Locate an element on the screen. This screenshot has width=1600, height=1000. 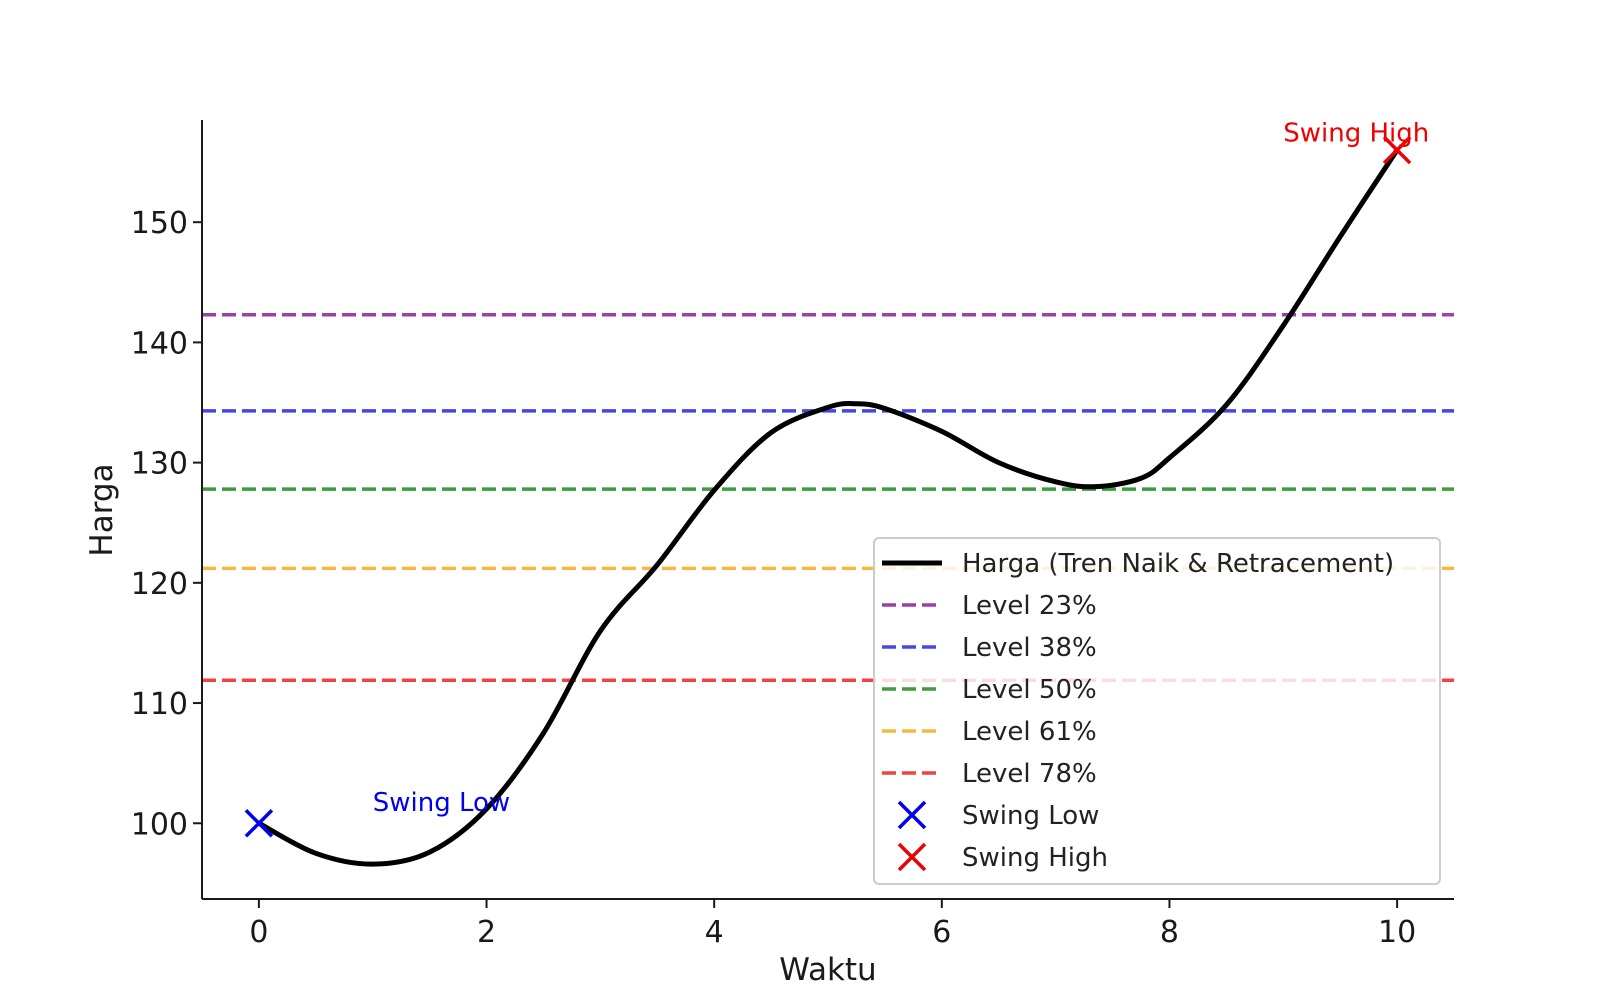
annotation-0: Swing Low is located at coordinates (441, 803).